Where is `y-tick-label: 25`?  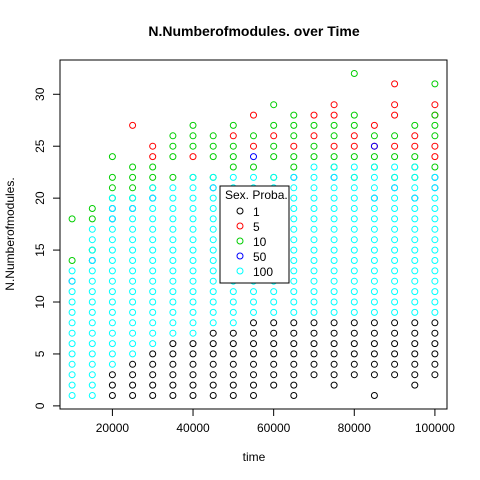
y-tick-label: 25 is located at coordinates (40, 146).